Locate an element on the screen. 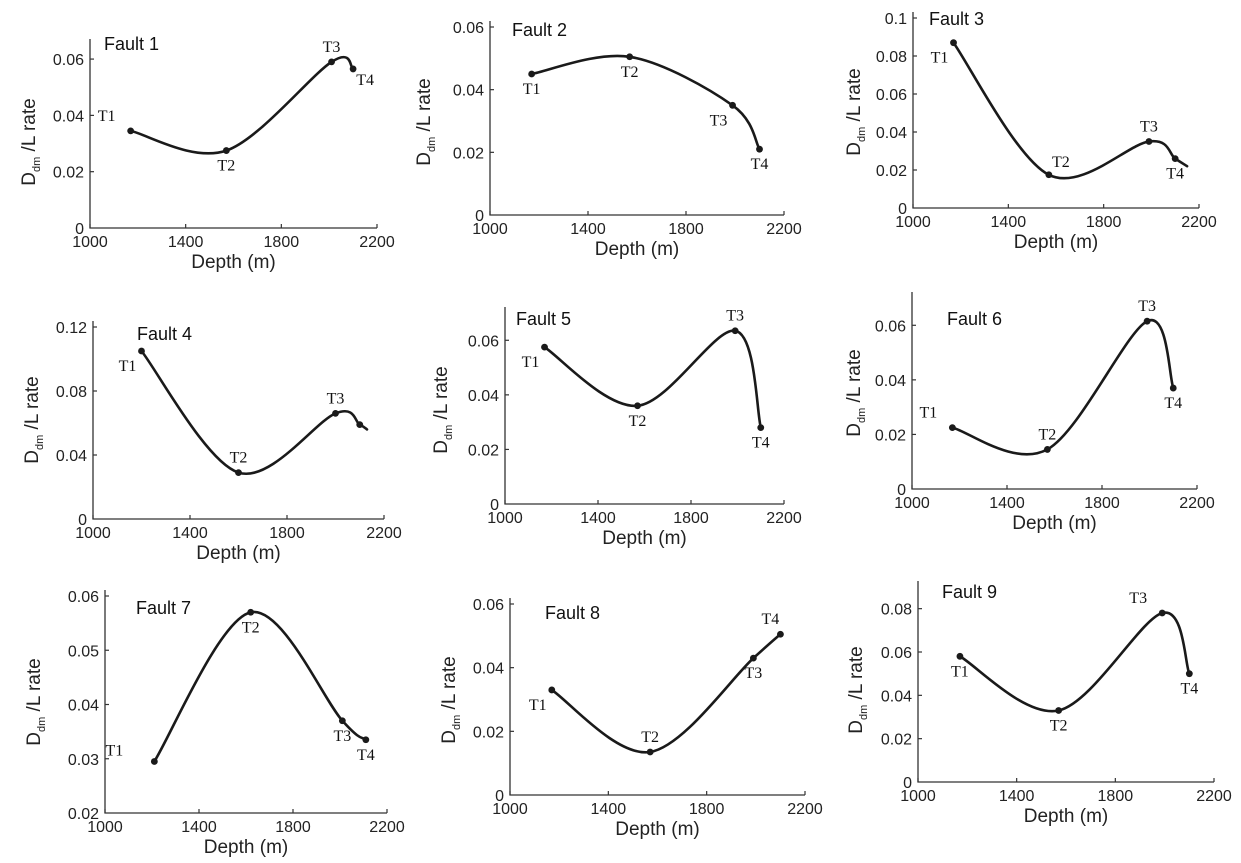 The width and height of the screenshot is (1241, 863). y-tick-label: 0.03 is located at coordinates (83, 760).